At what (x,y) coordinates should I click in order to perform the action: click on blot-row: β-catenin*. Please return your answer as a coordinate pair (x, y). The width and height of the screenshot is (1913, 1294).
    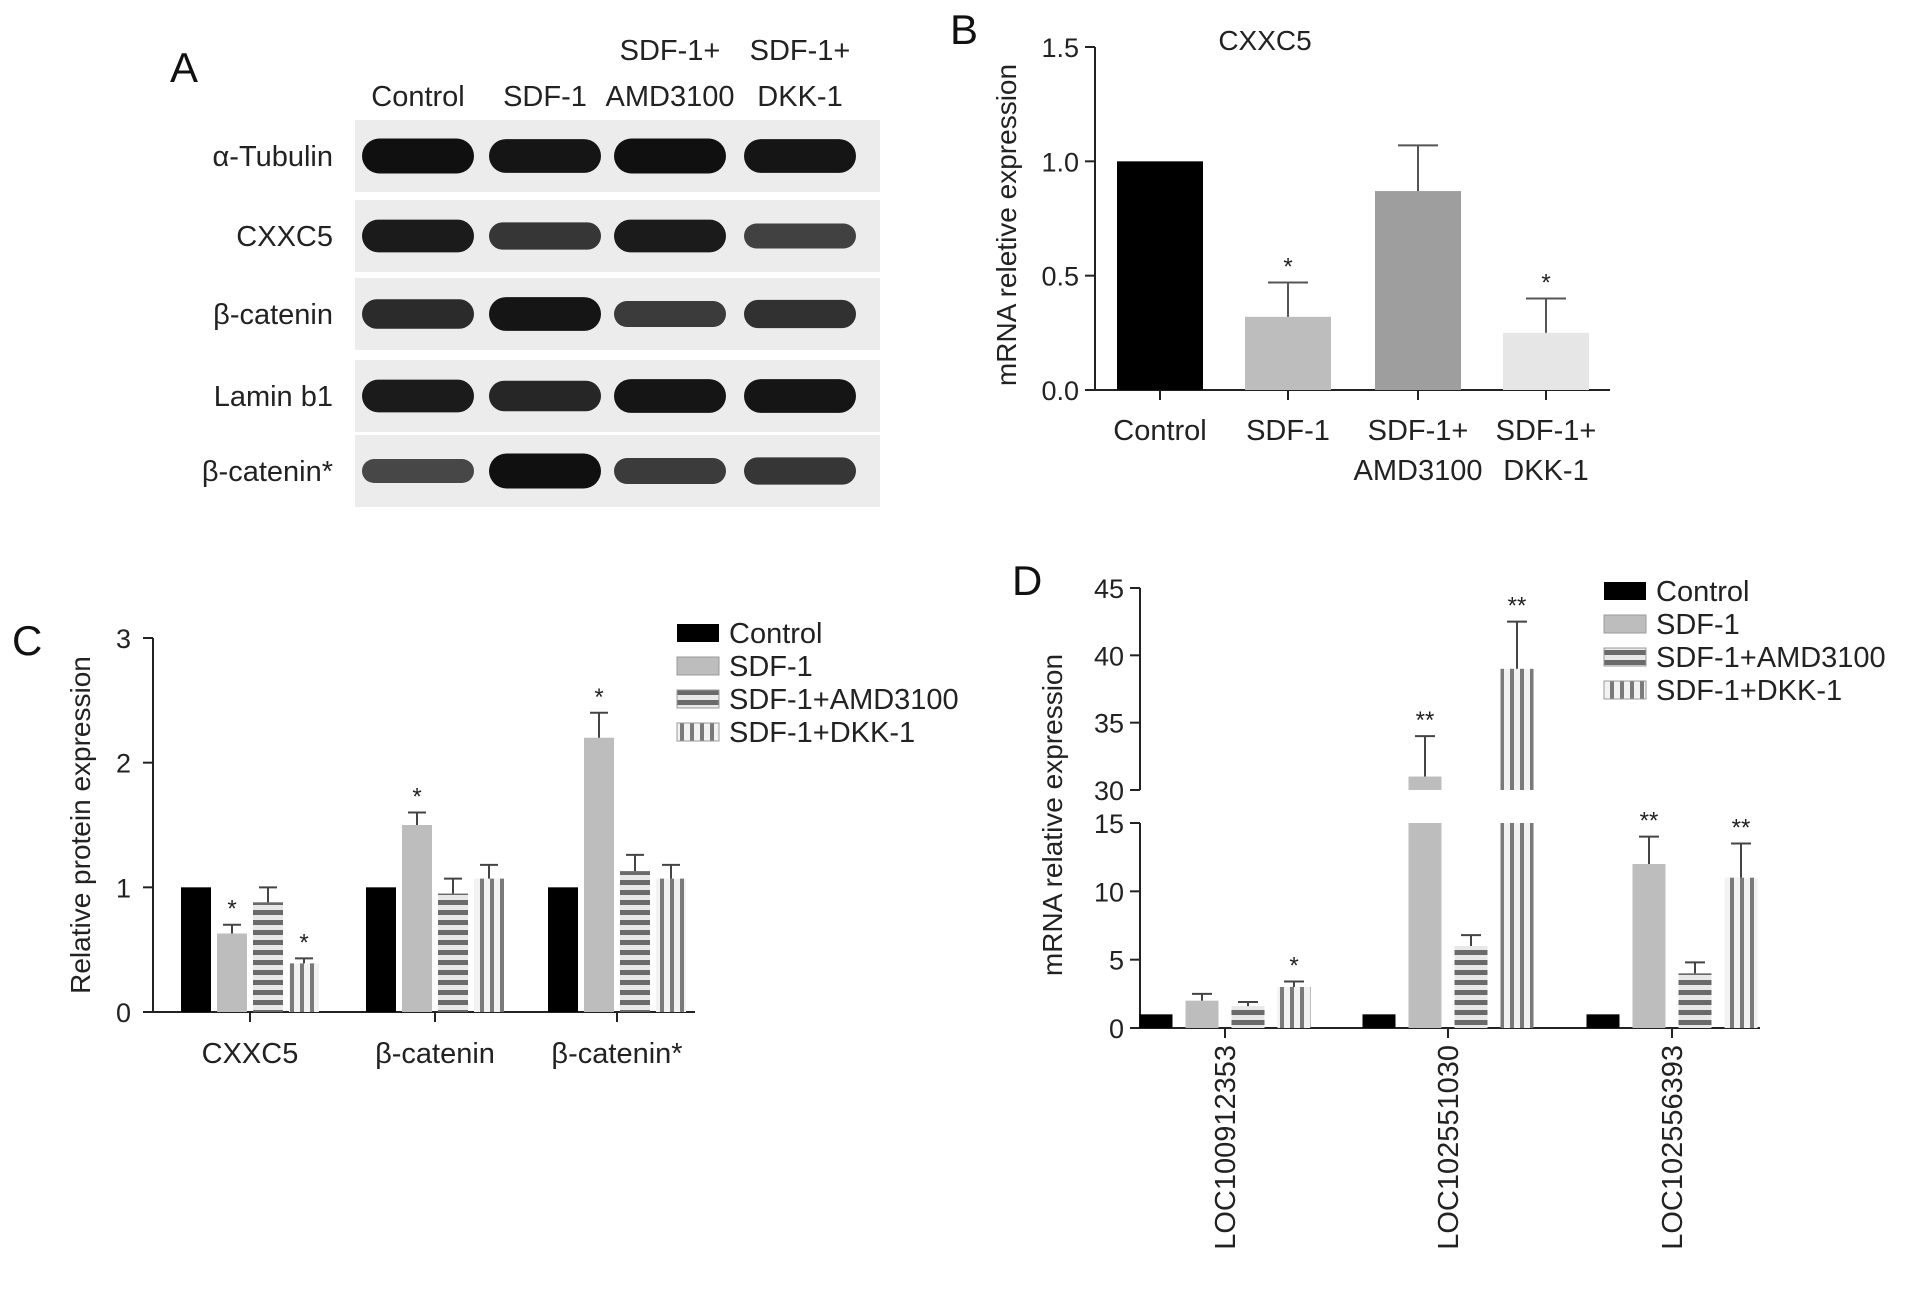
    Looking at the image, I should click on (541, 471).